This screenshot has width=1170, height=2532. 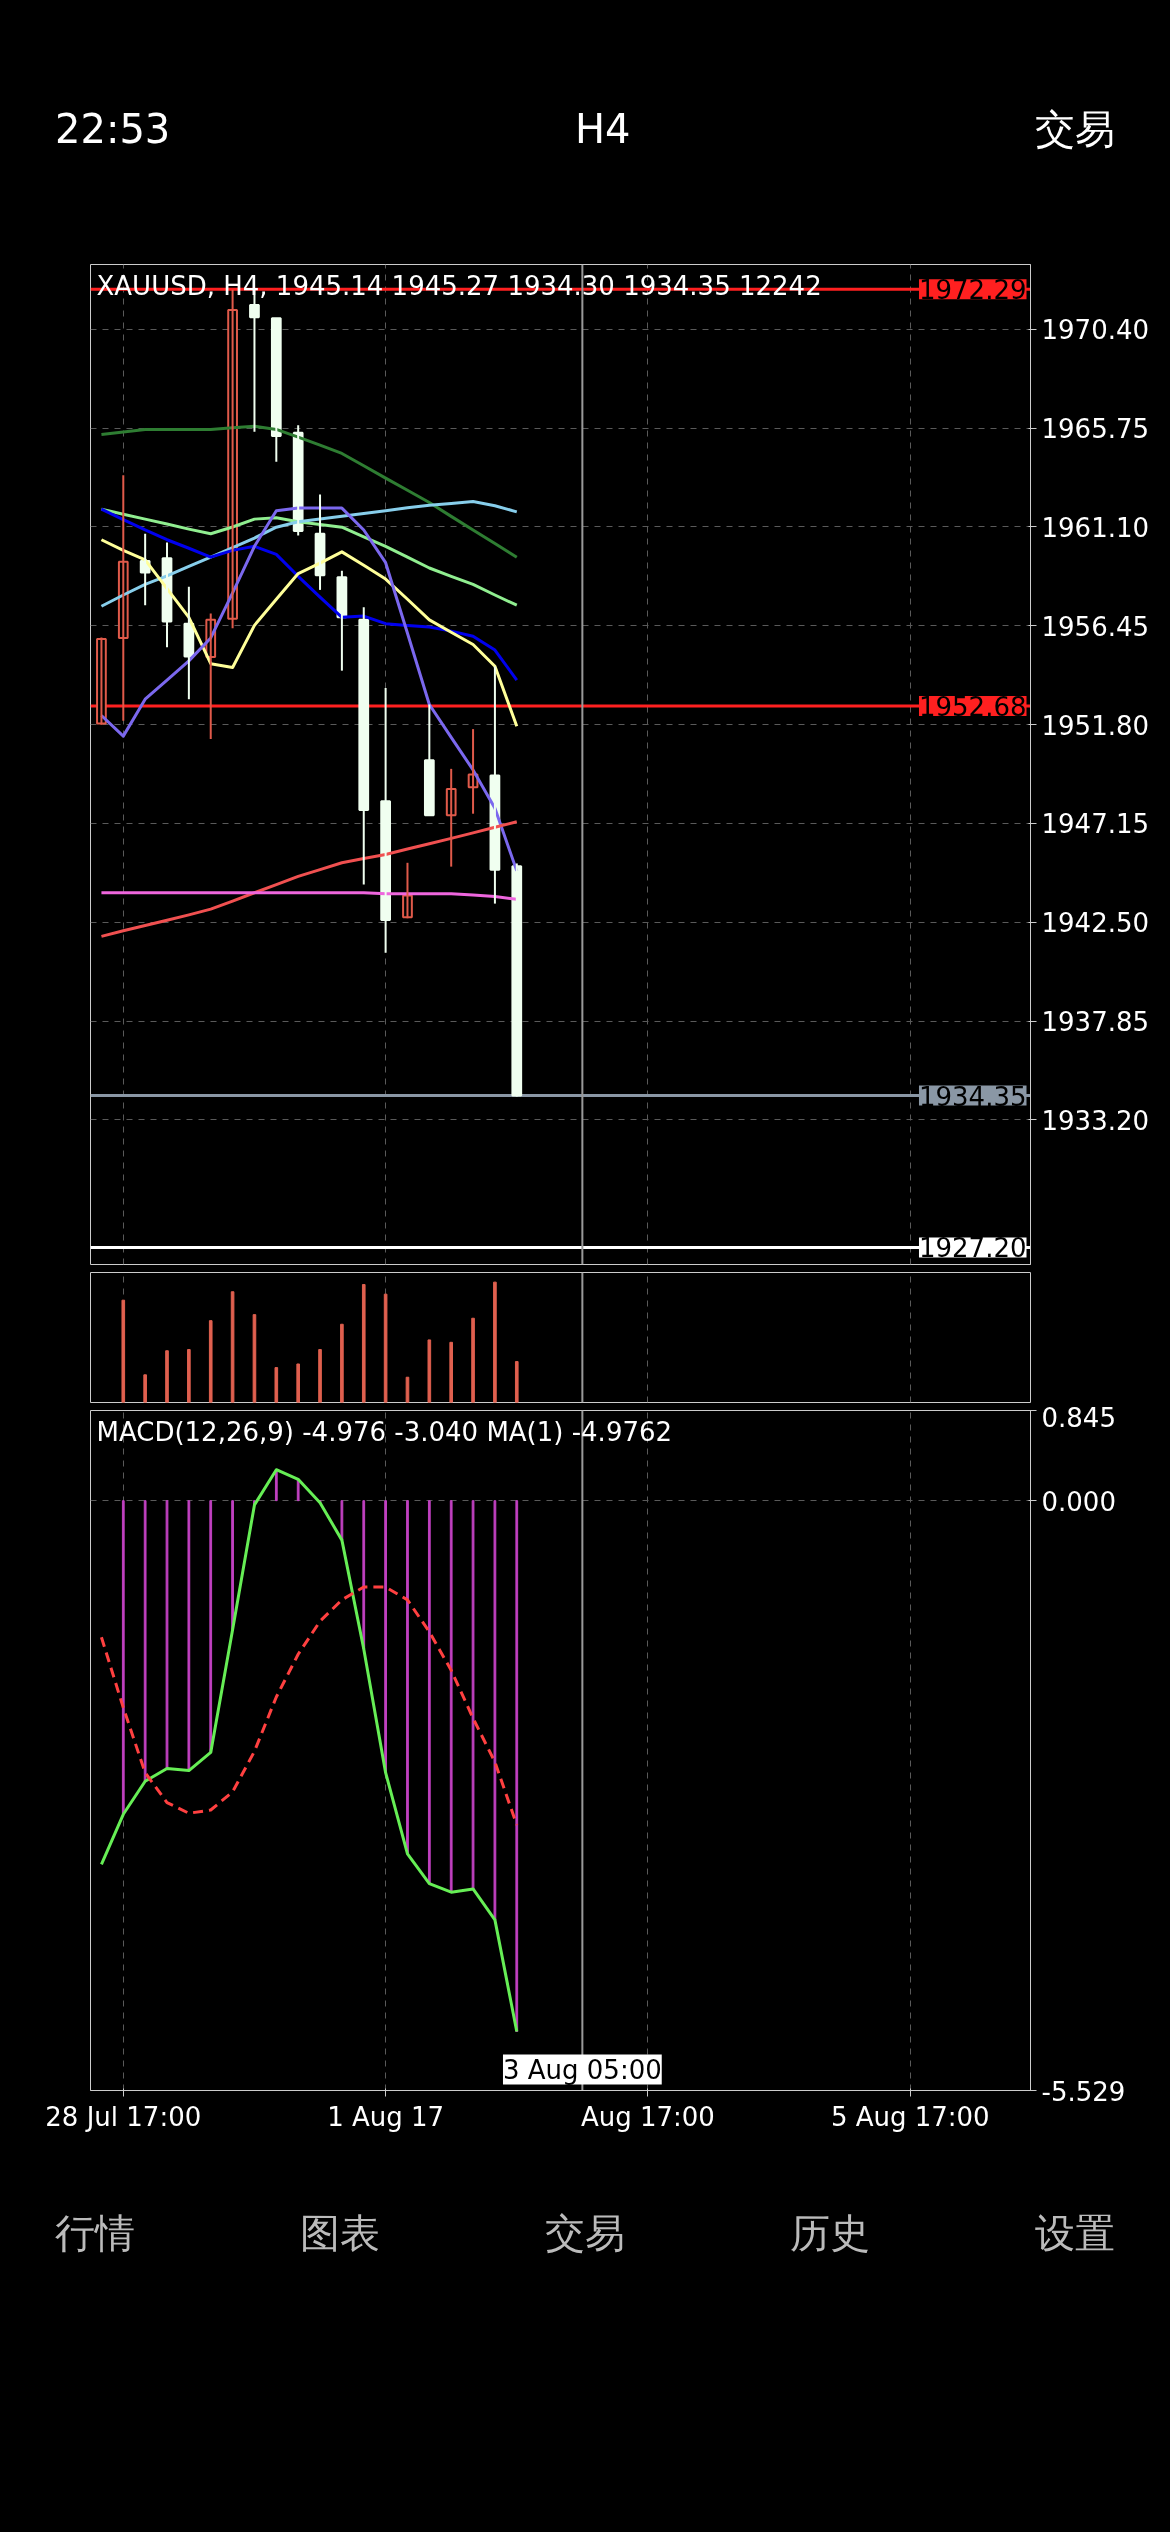 What do you see at coordinates (602, 130) in the screenshot?
I see `text: H4` at bounding box center [602, 130].